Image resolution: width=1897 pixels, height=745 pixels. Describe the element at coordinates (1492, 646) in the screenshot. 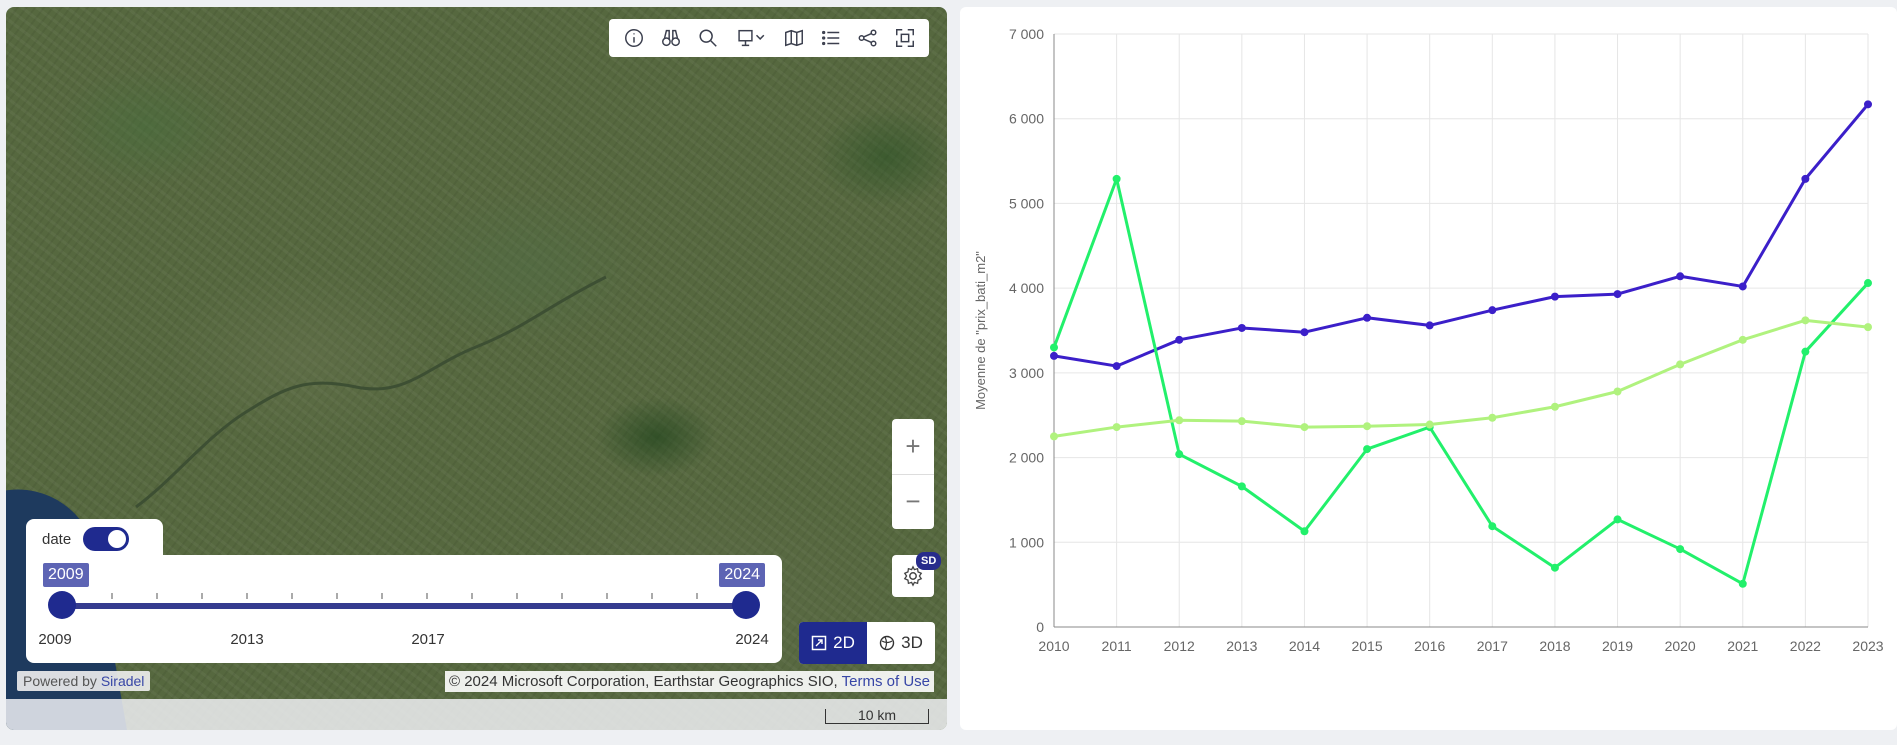

I see `x-tick-label: 2017` at that location.